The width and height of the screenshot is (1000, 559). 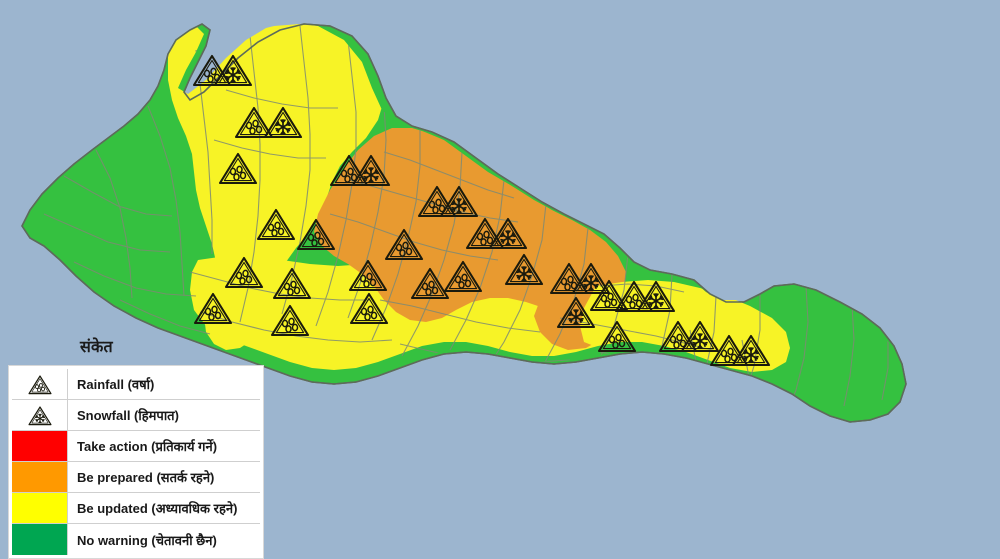 I want to click on legend-row: Take action (प्रतिकार्य गर्ने), so click(x=136, y=446).